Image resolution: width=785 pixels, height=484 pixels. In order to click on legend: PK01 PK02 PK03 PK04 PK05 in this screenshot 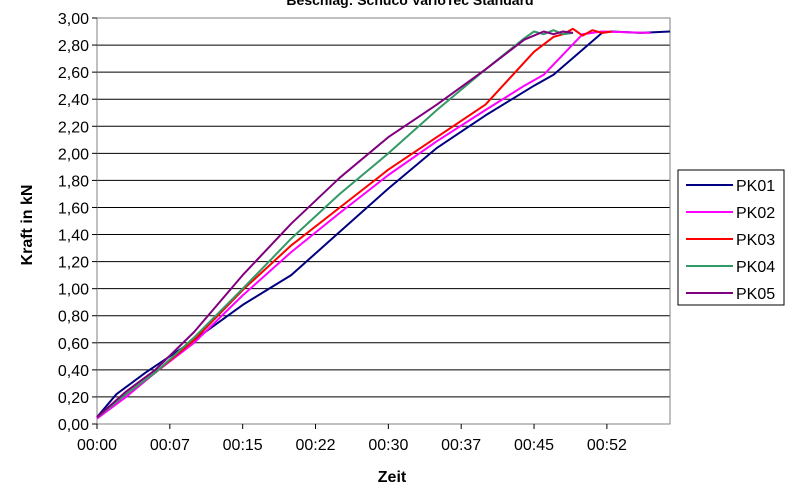, I will do `click(731, 237)`.